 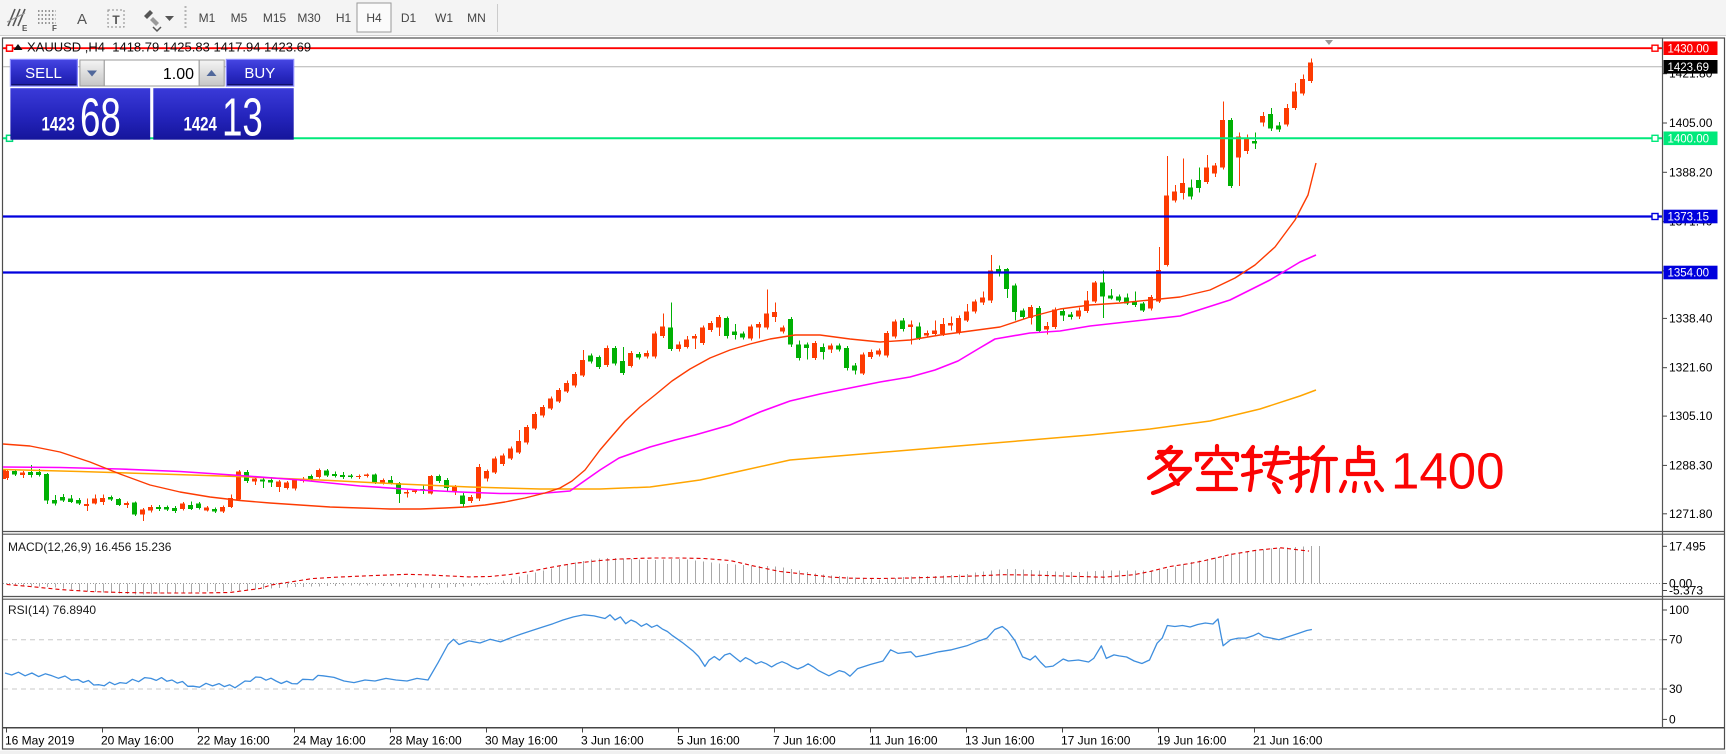 What do you see at coordinates (1689, 274) in the screenshot?
I see `svg-text: 1354.00` at bounding box center [1689, 274].